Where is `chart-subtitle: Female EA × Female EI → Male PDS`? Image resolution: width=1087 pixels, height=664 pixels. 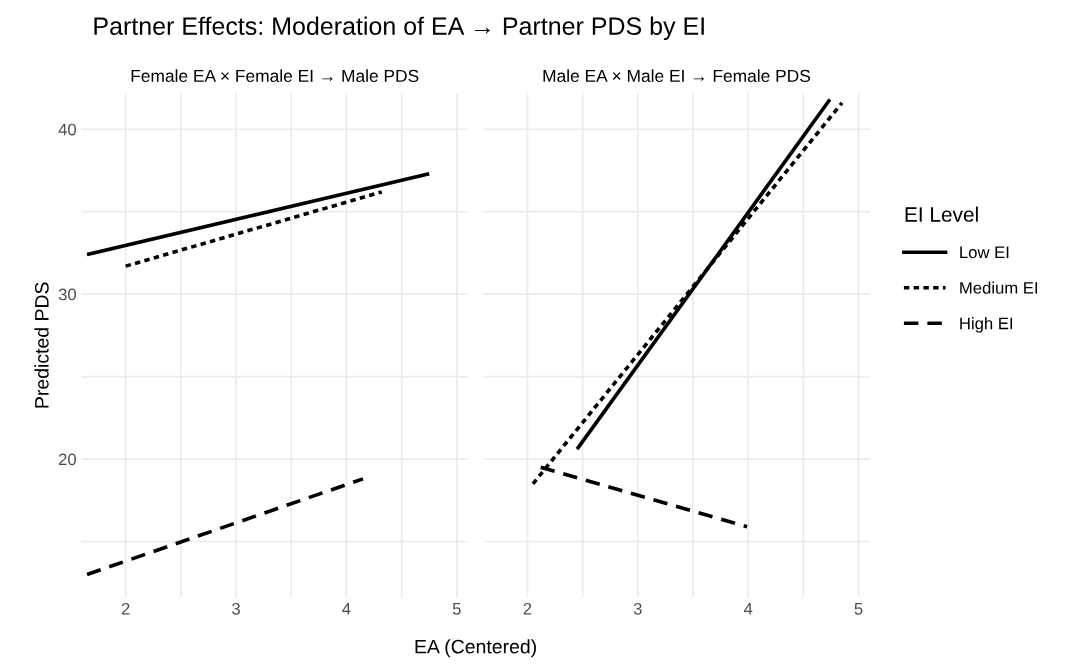 chart-subtitle: Female EA × Female EI → Male PDS is located at coordinates (275, 76).